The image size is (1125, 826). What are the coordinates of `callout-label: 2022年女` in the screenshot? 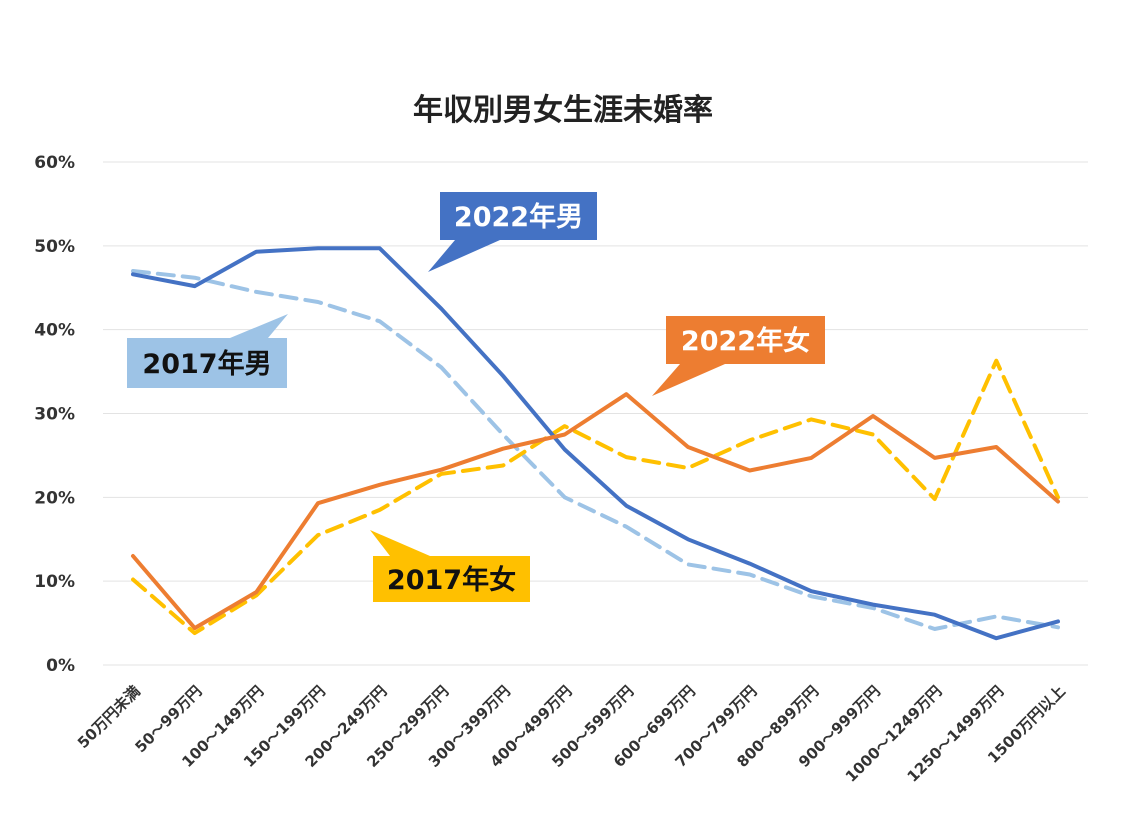 It's located at (745, 341).